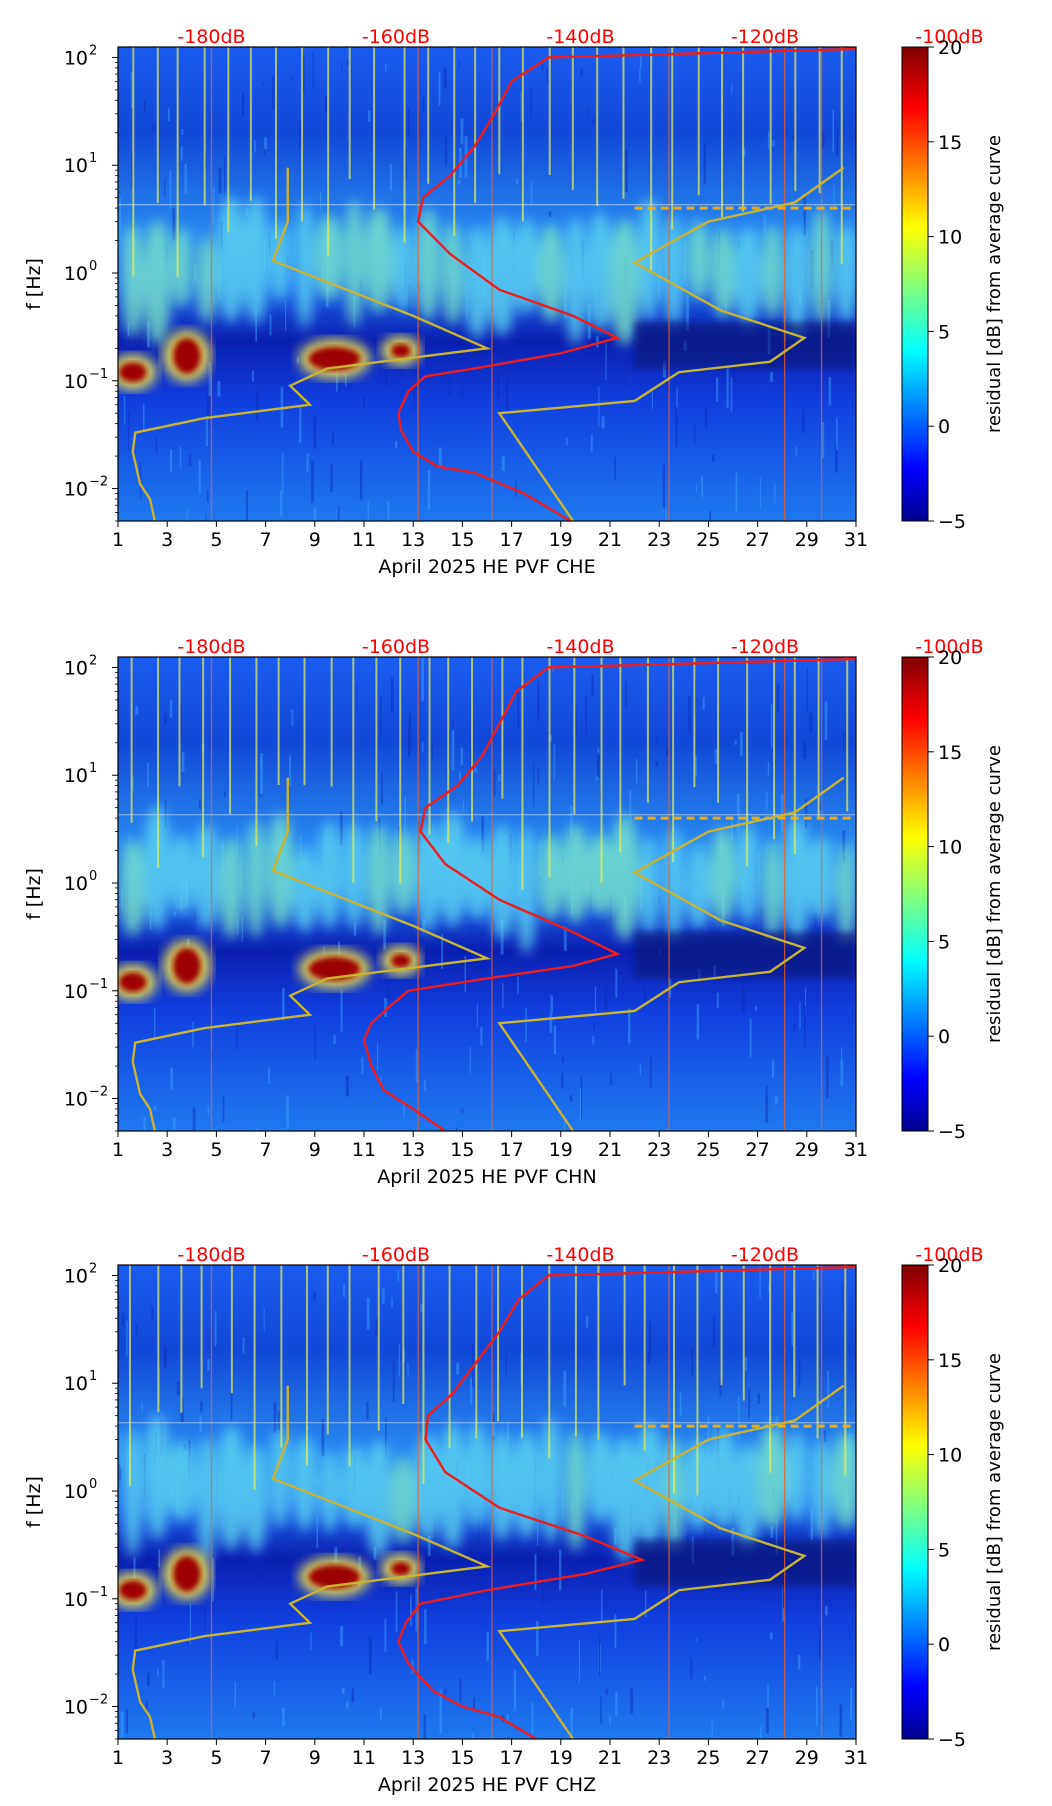 The height and width of the screenshot is (1806, 1052). What do you see at coordinates (745, 1563) in the screenshot?
I see `dark-band` at bounding box center [745, 1563].